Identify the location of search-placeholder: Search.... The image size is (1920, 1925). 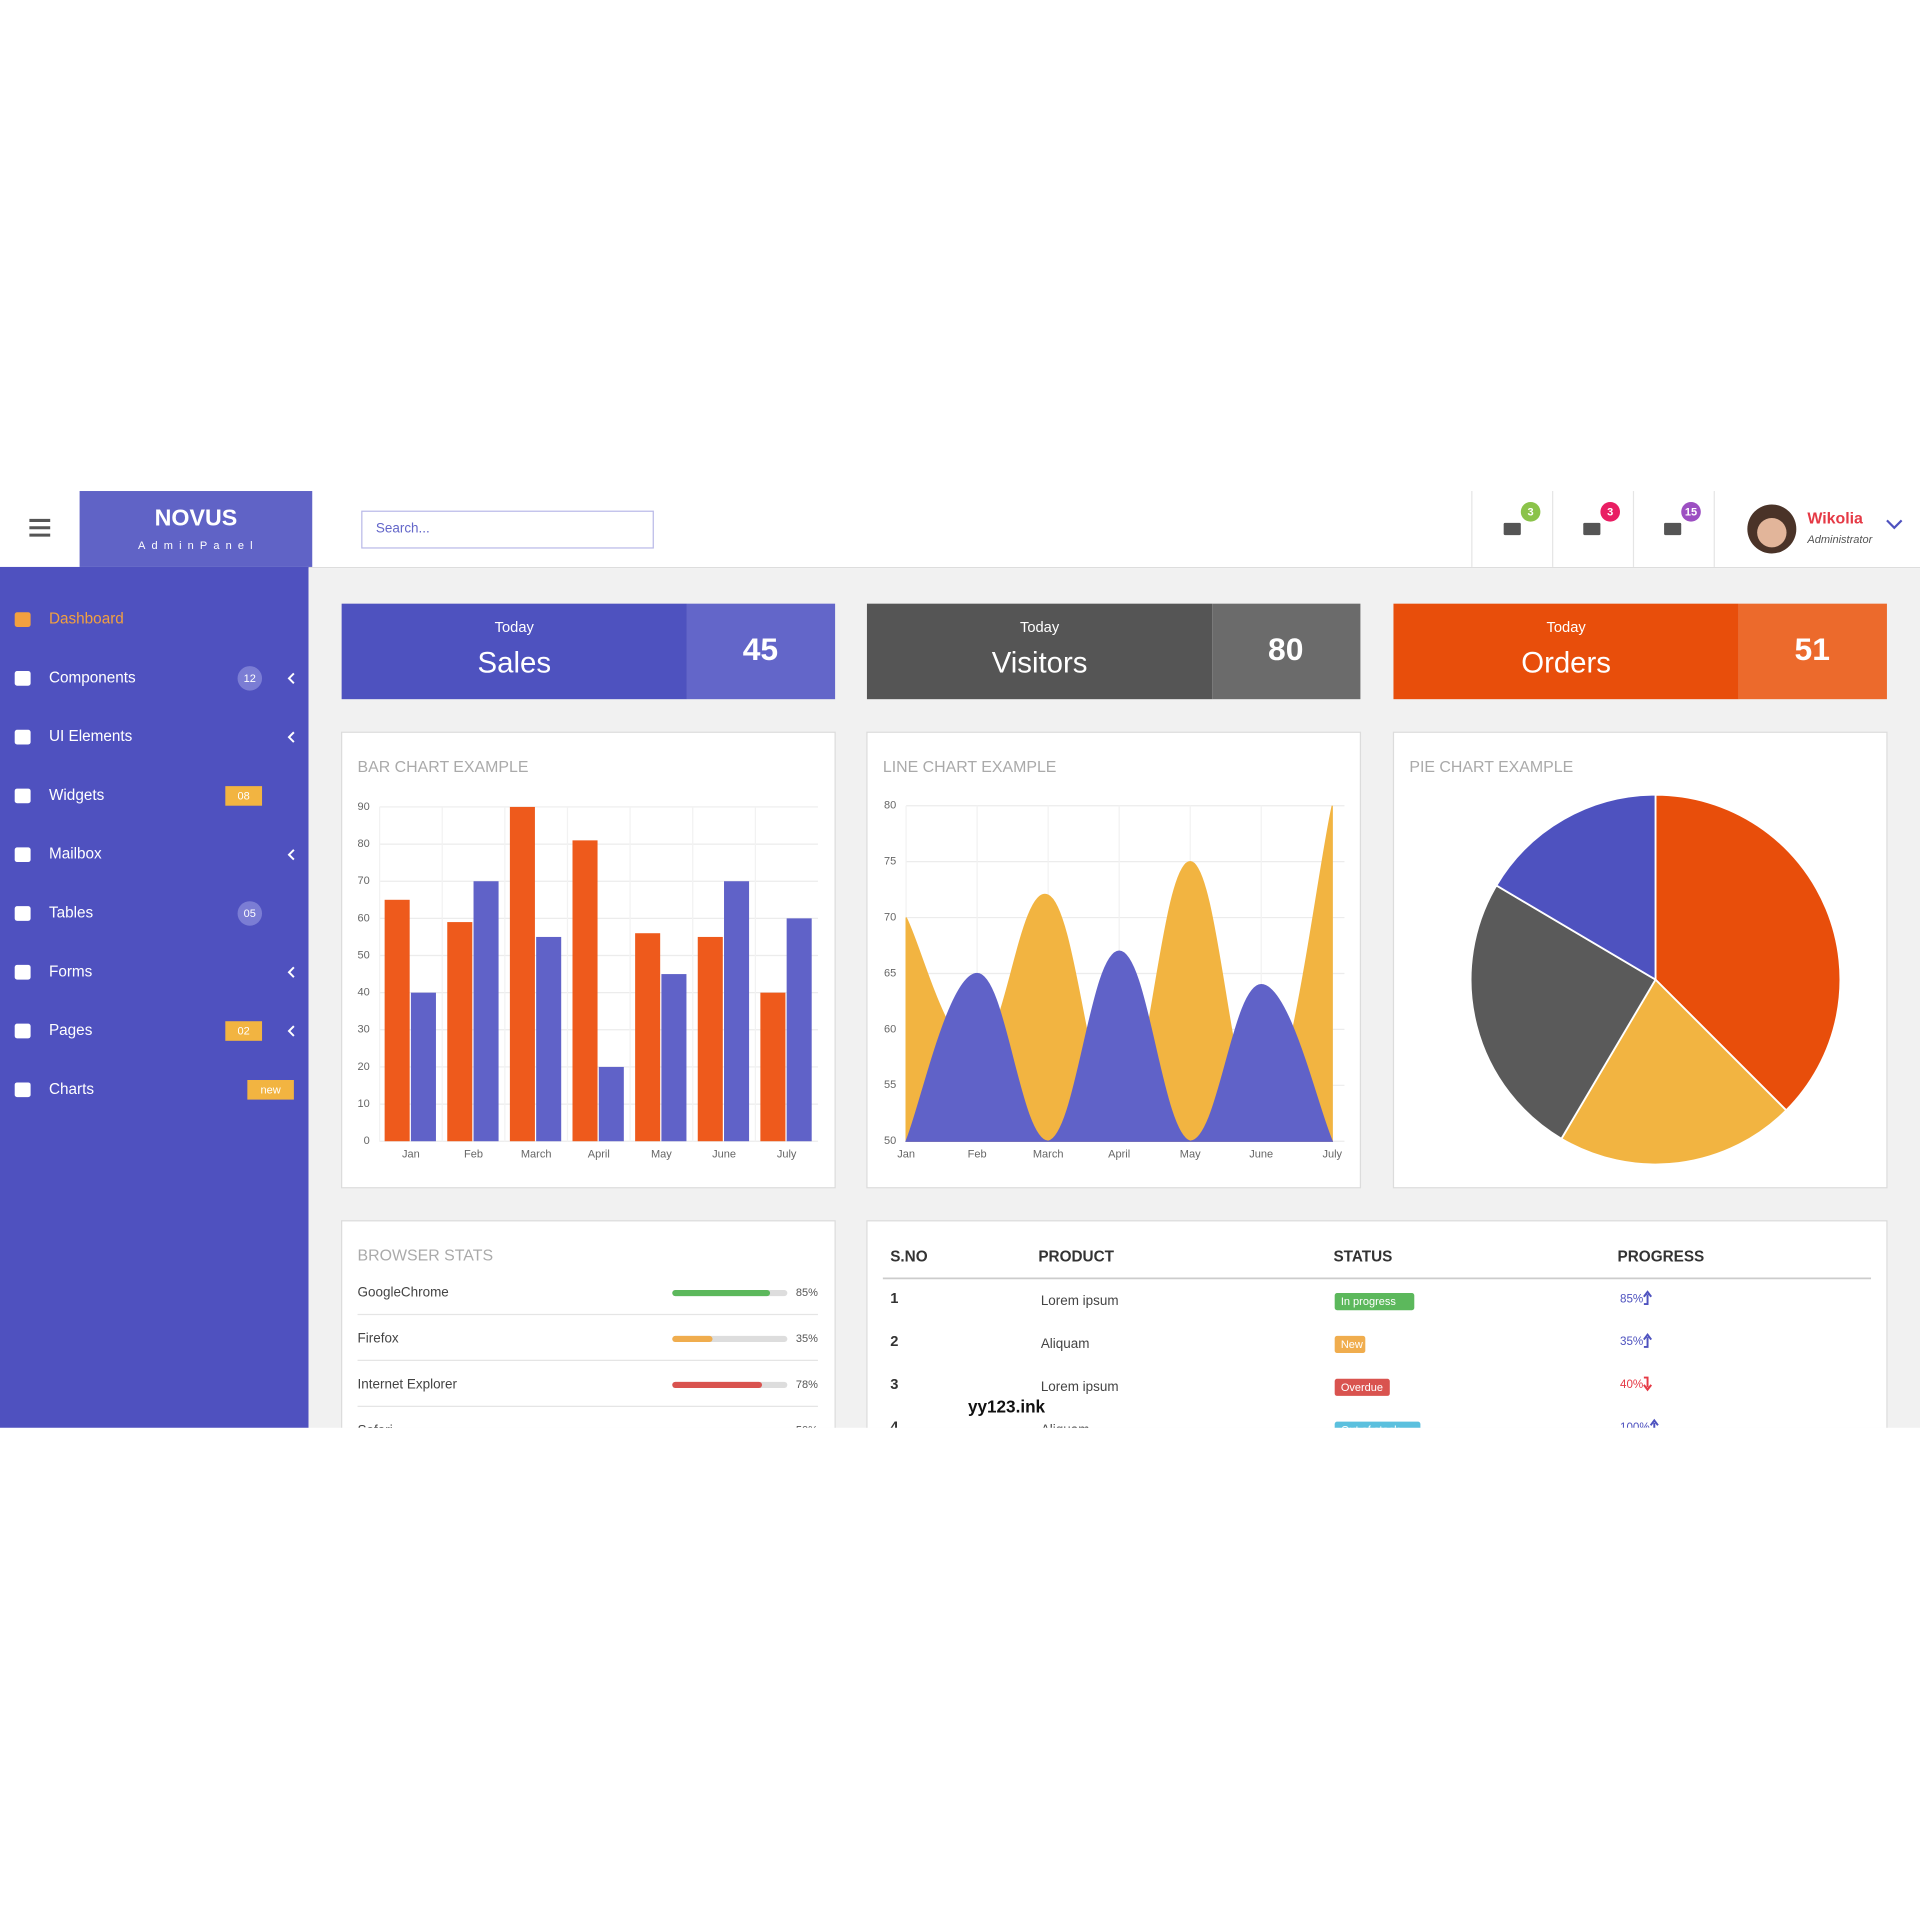
(403, 528).